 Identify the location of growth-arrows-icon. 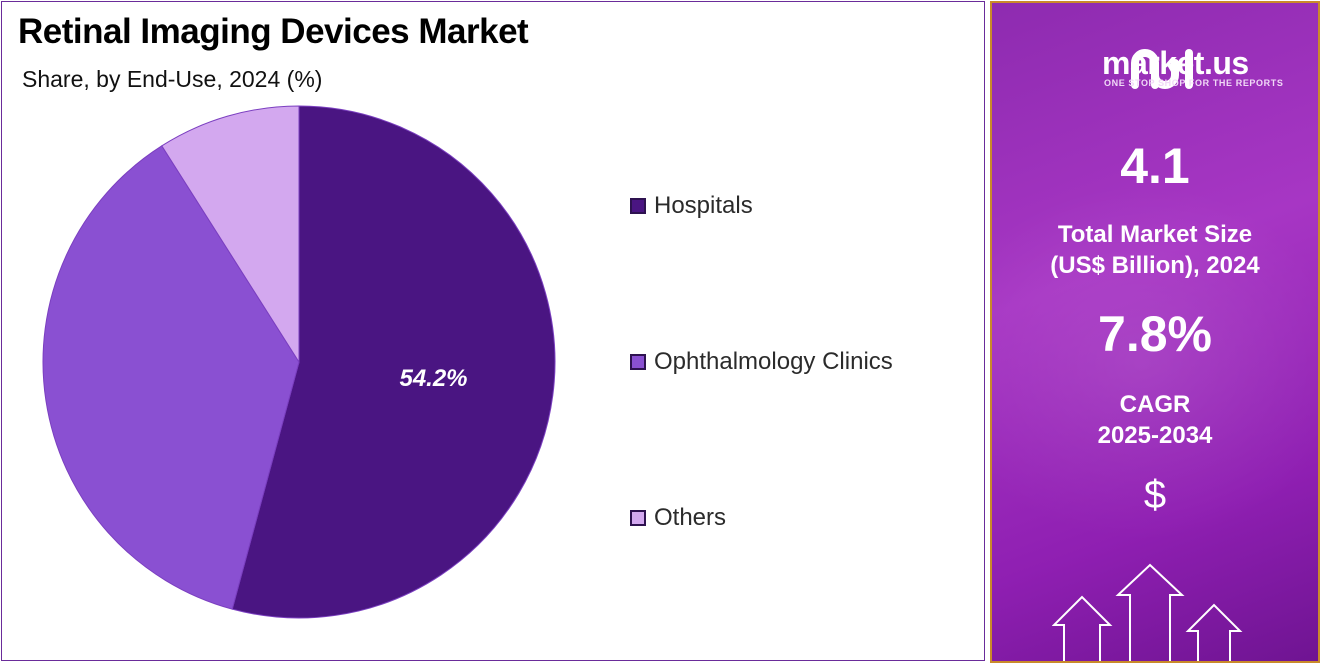
(1147, 612).